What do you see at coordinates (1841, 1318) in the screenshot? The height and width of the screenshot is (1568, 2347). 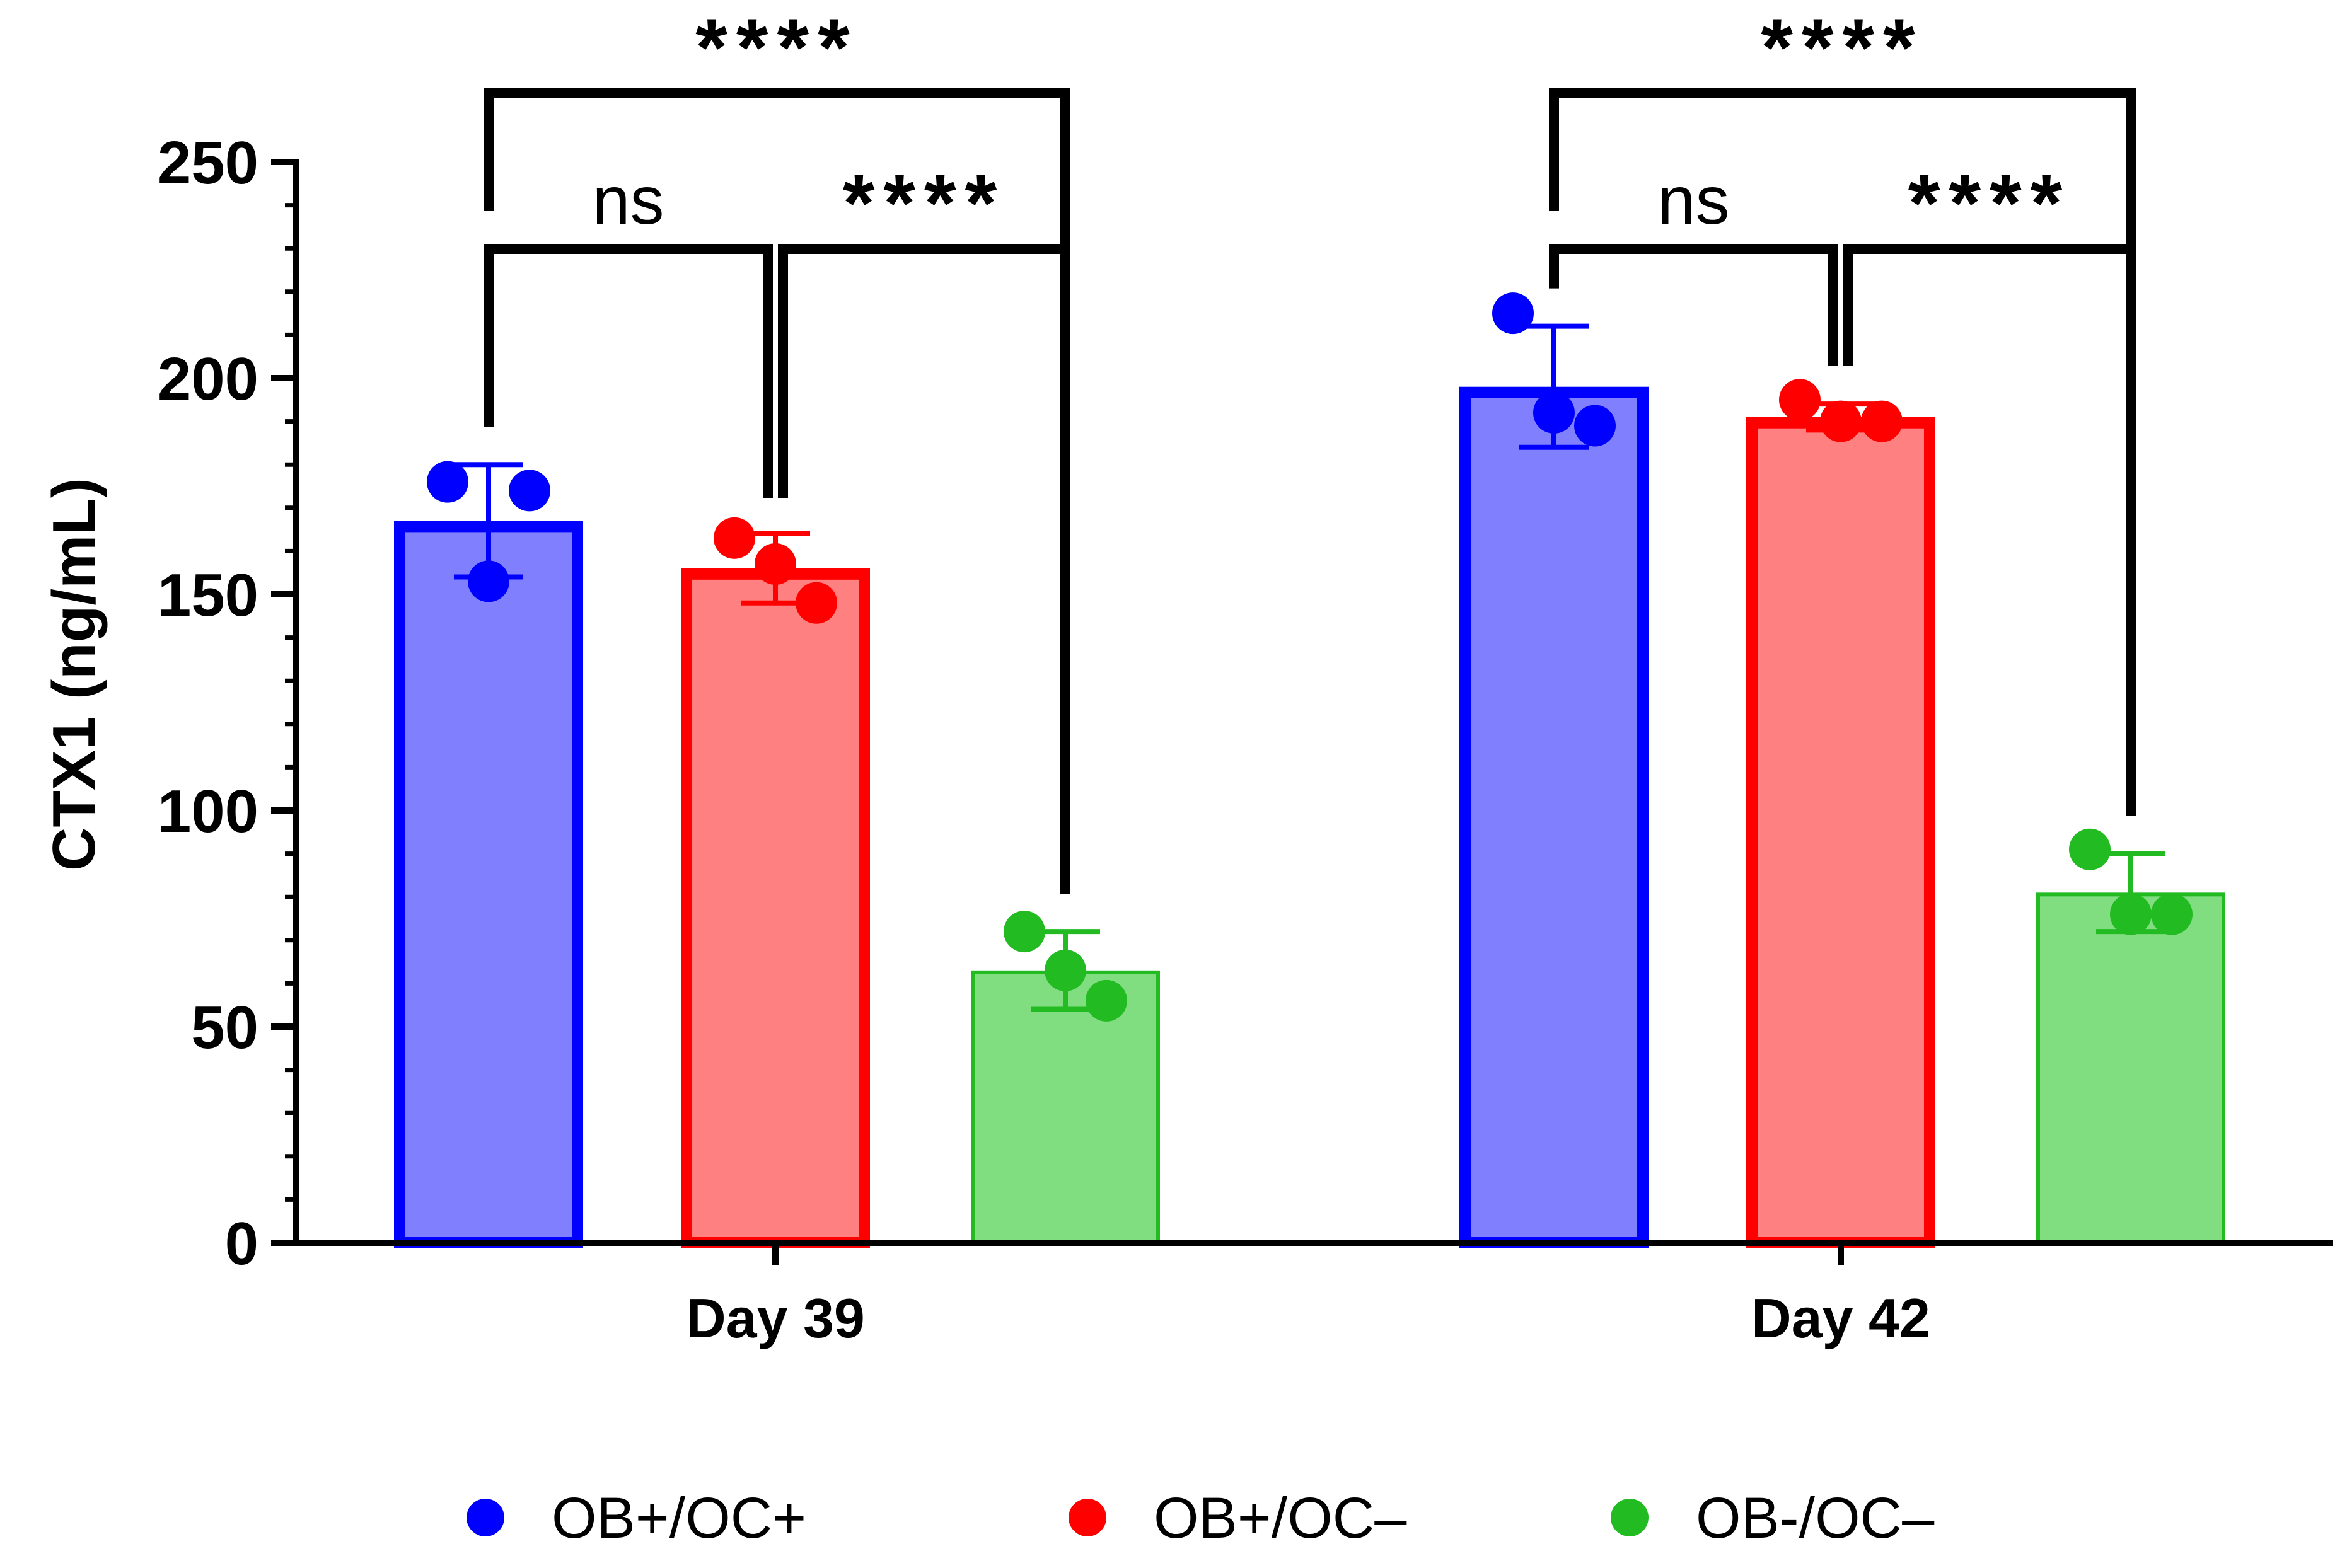 I see `x-category-label: Day 42` at bounding box center [1841, 1318].